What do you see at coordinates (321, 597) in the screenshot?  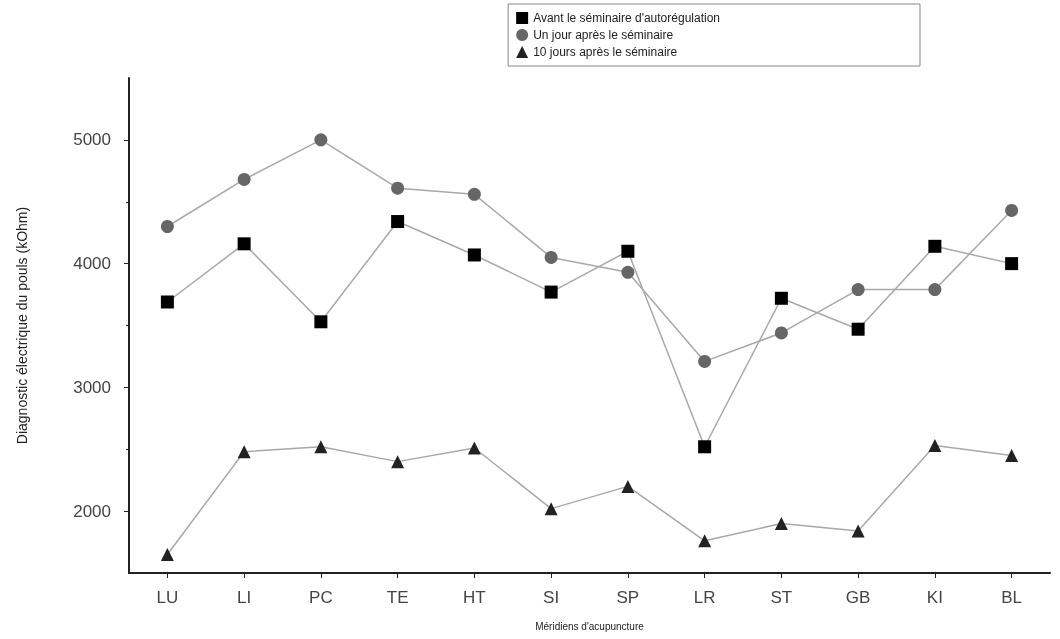 I see `x-tick-label: PC` at bounding box center [321, 597].